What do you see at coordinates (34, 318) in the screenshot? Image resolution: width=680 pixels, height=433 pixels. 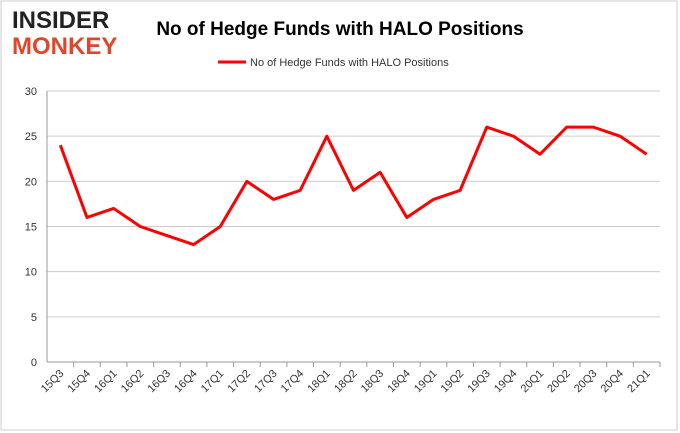 I see `y-tick-label: 5` at bounding box center [34, 318].